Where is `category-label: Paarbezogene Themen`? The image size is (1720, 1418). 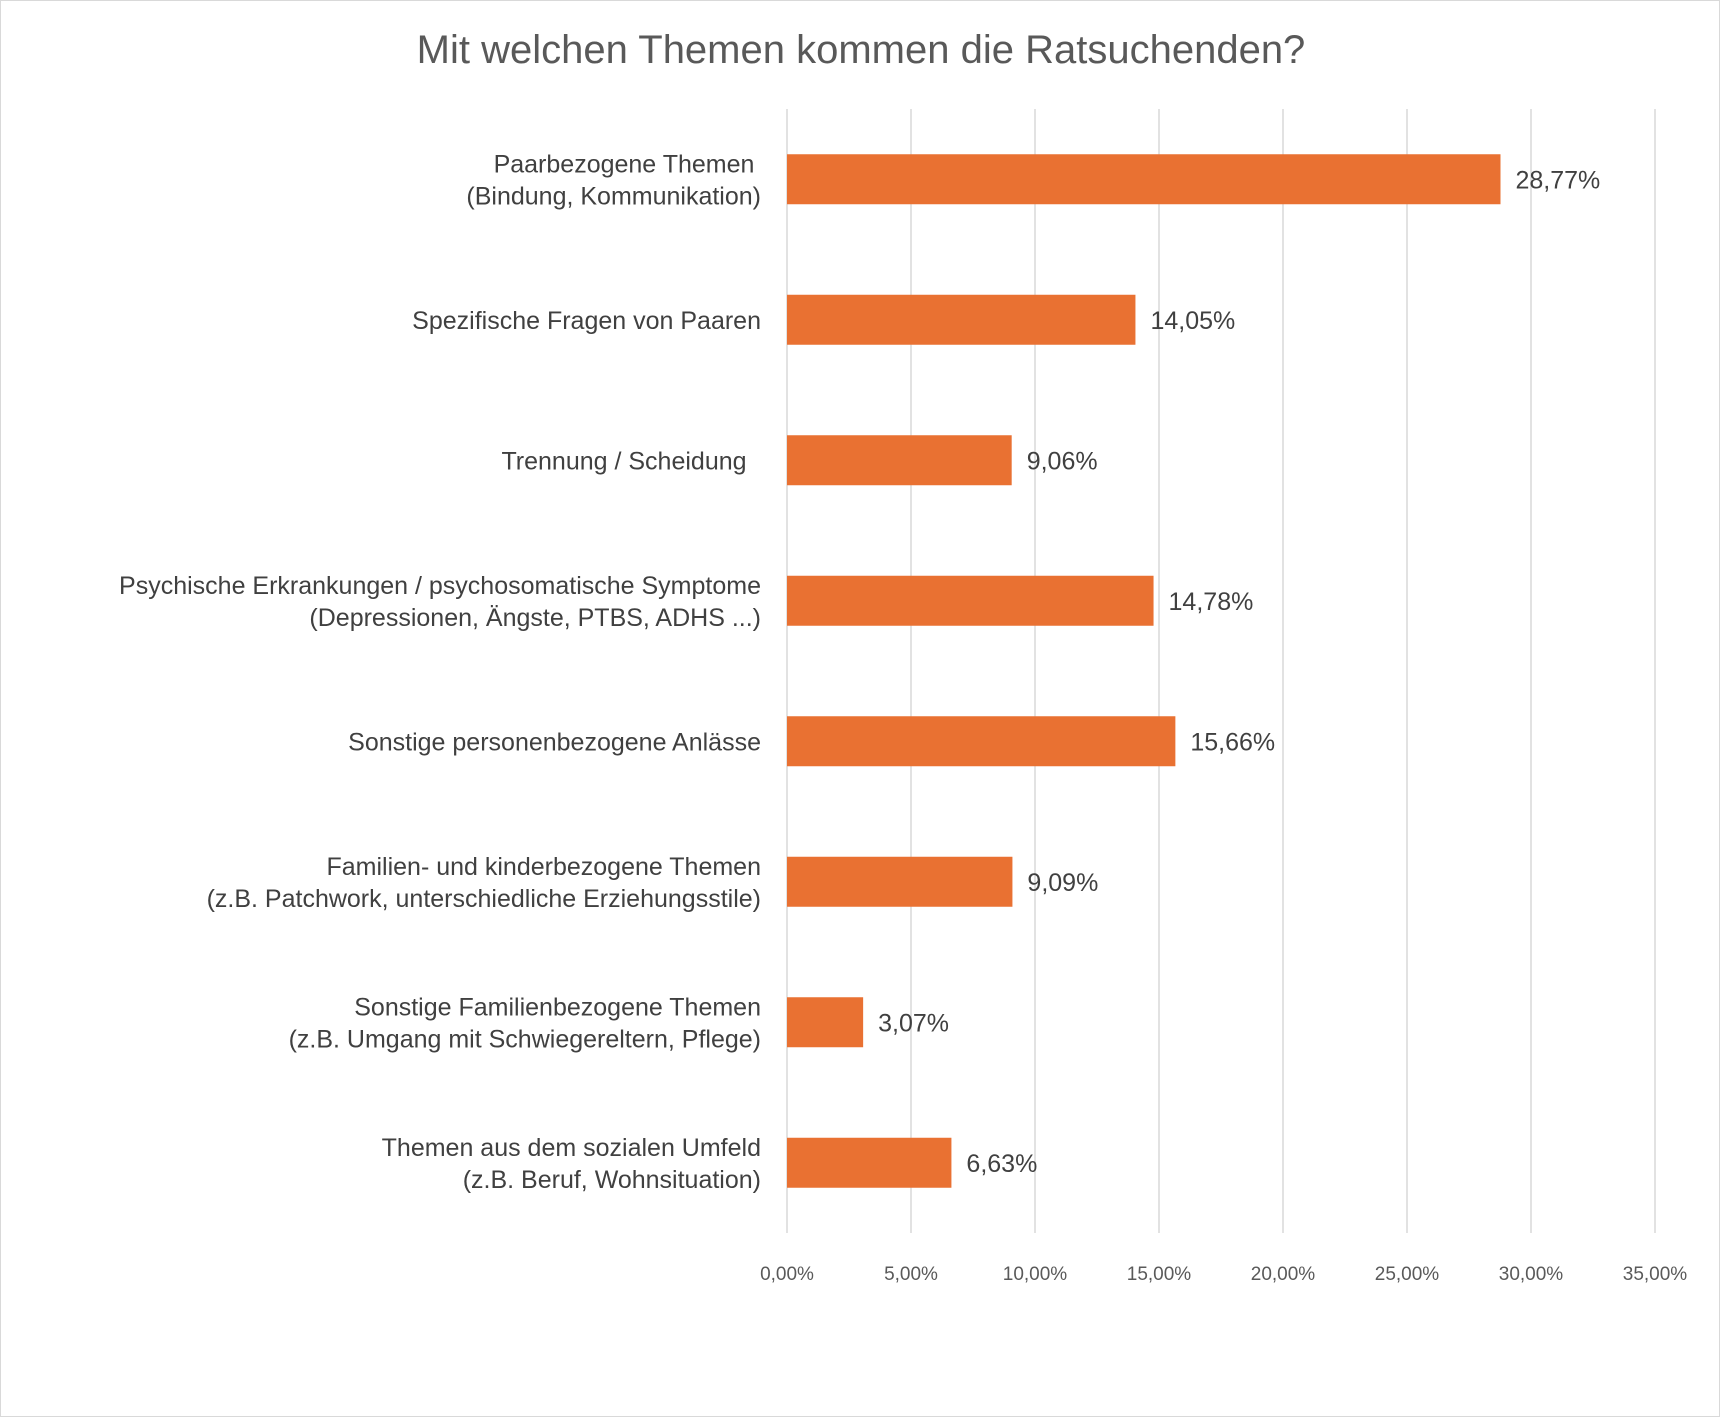 category-label: Paarbezogene Themen is located at coordinates (624, 164).